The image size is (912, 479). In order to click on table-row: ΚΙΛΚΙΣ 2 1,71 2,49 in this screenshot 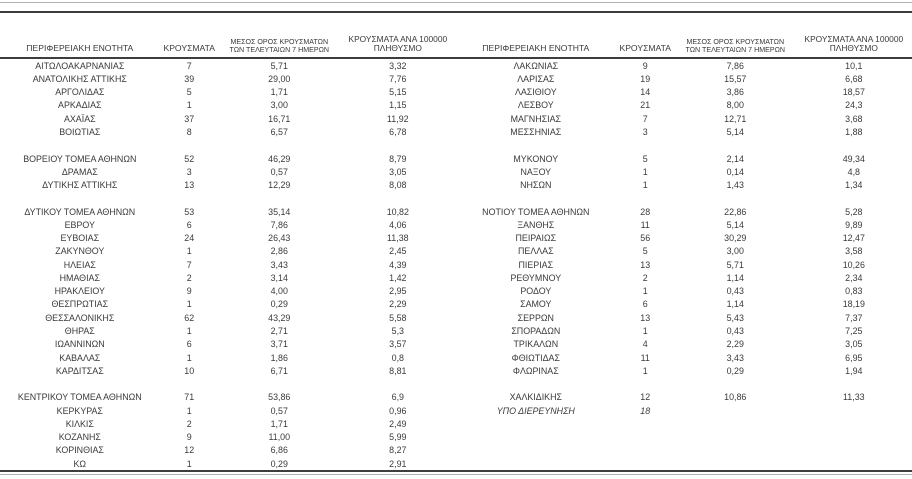, I will do `click(228, 424)`.